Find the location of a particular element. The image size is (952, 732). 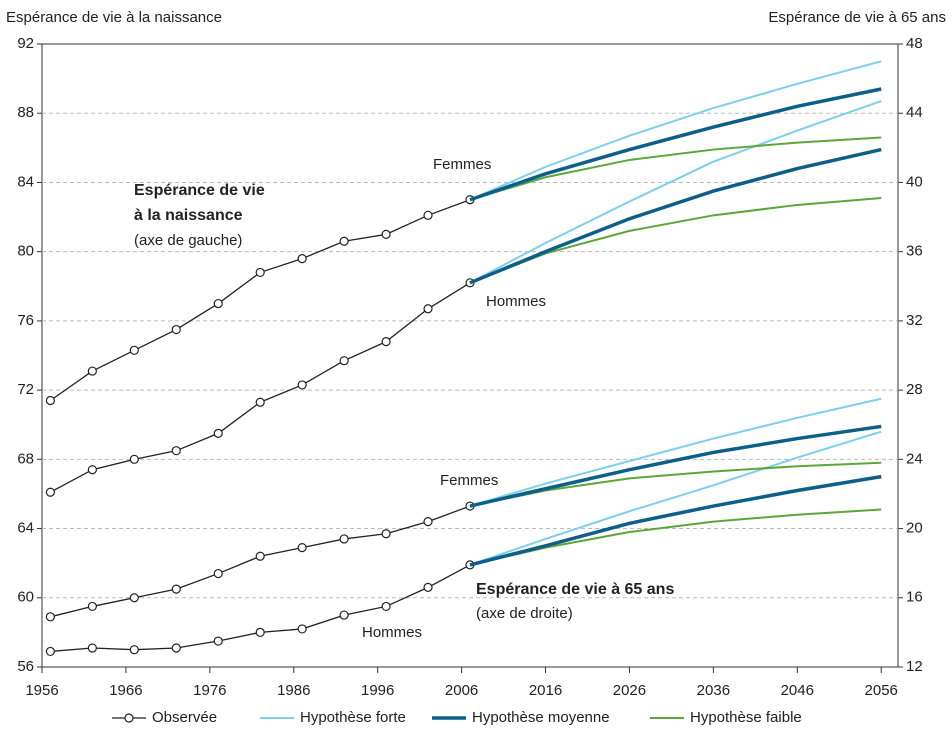

y-tick-label: 76 is located at coordinates (25, 320).